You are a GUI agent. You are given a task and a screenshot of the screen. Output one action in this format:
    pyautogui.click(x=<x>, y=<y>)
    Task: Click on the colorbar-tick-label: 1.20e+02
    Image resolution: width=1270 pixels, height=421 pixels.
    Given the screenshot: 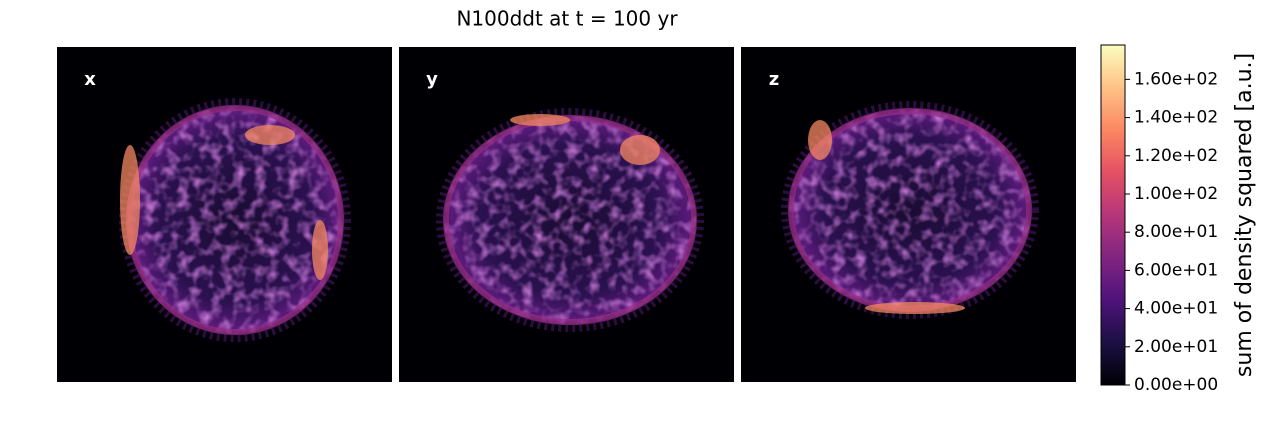 What is the action you would take?
    pyautogui.click(x=1176, y=156)
    